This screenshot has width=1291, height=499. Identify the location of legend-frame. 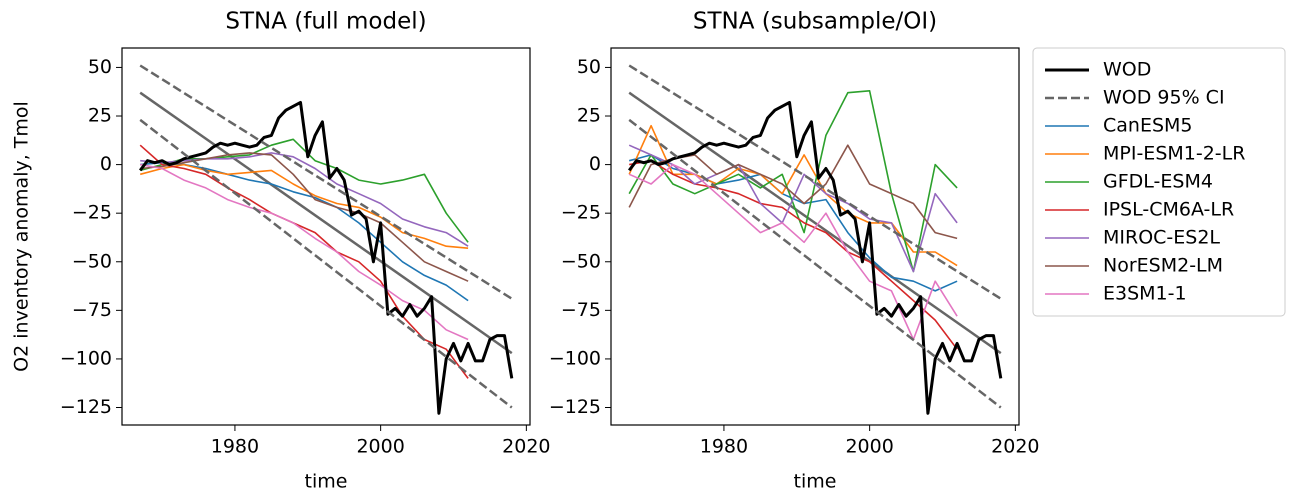
(1159, 182).